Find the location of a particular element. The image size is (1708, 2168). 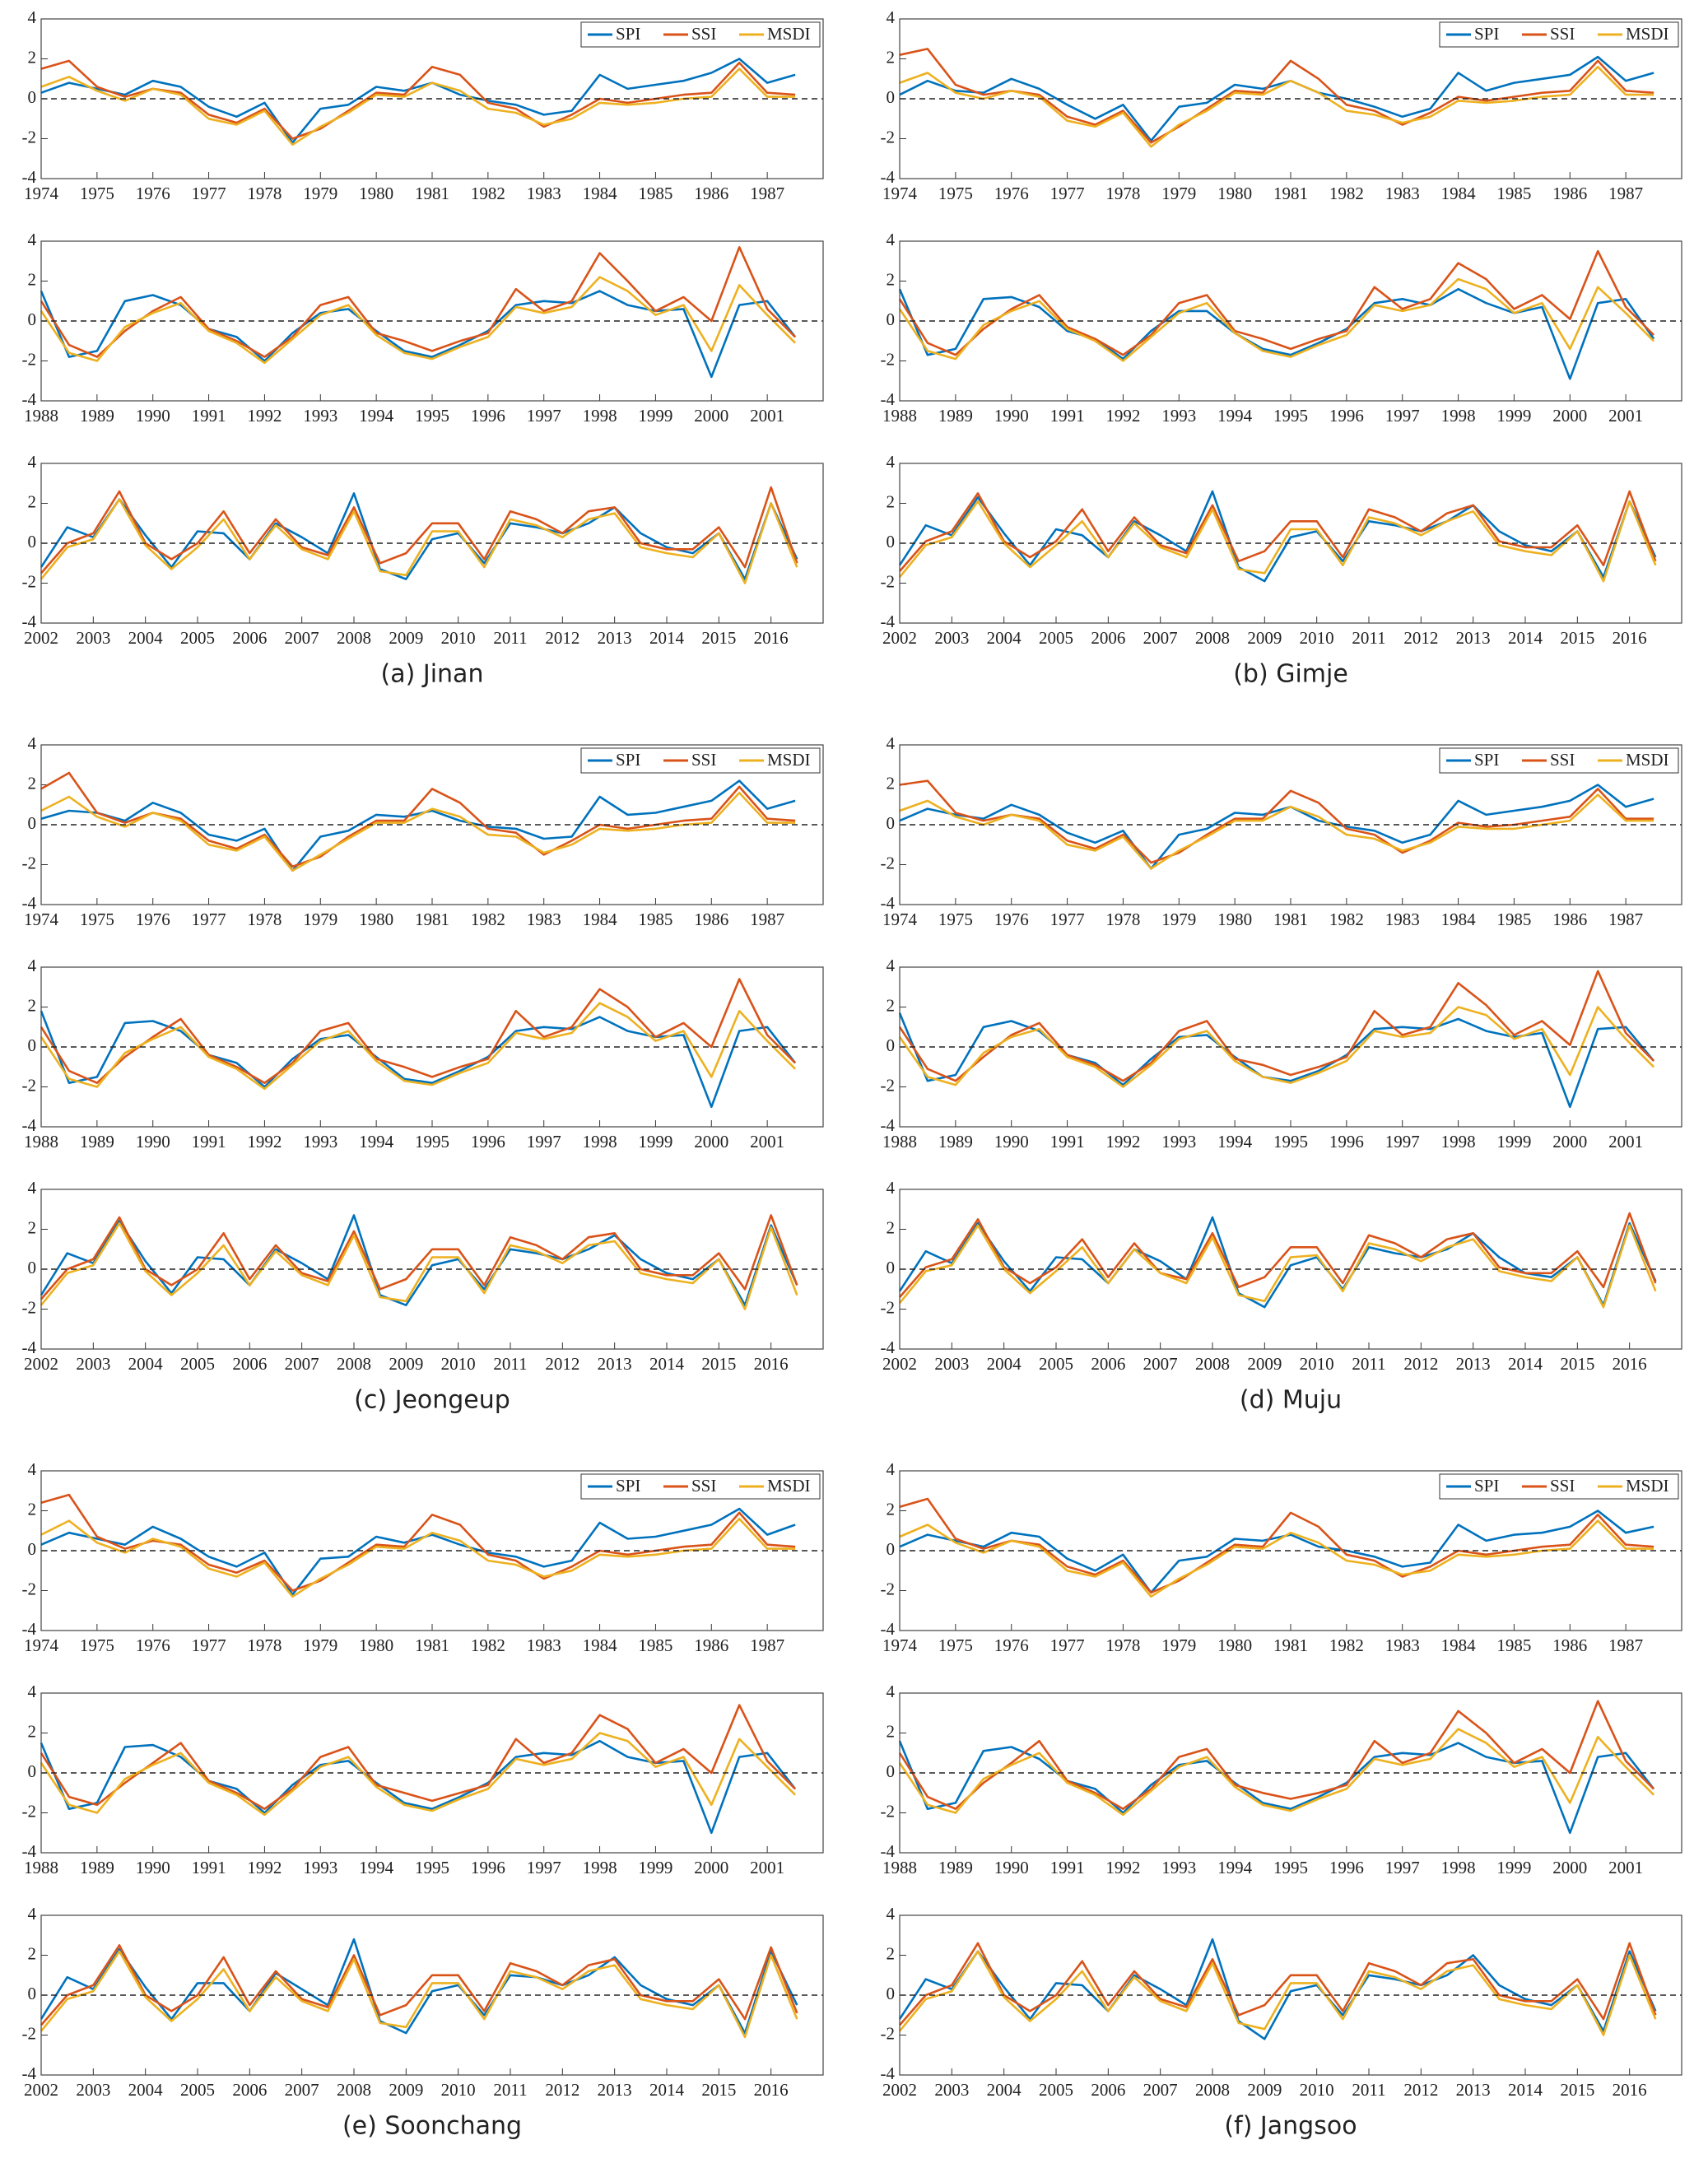

x-tick-label: 2009 is located at coordinates (406, 2090).